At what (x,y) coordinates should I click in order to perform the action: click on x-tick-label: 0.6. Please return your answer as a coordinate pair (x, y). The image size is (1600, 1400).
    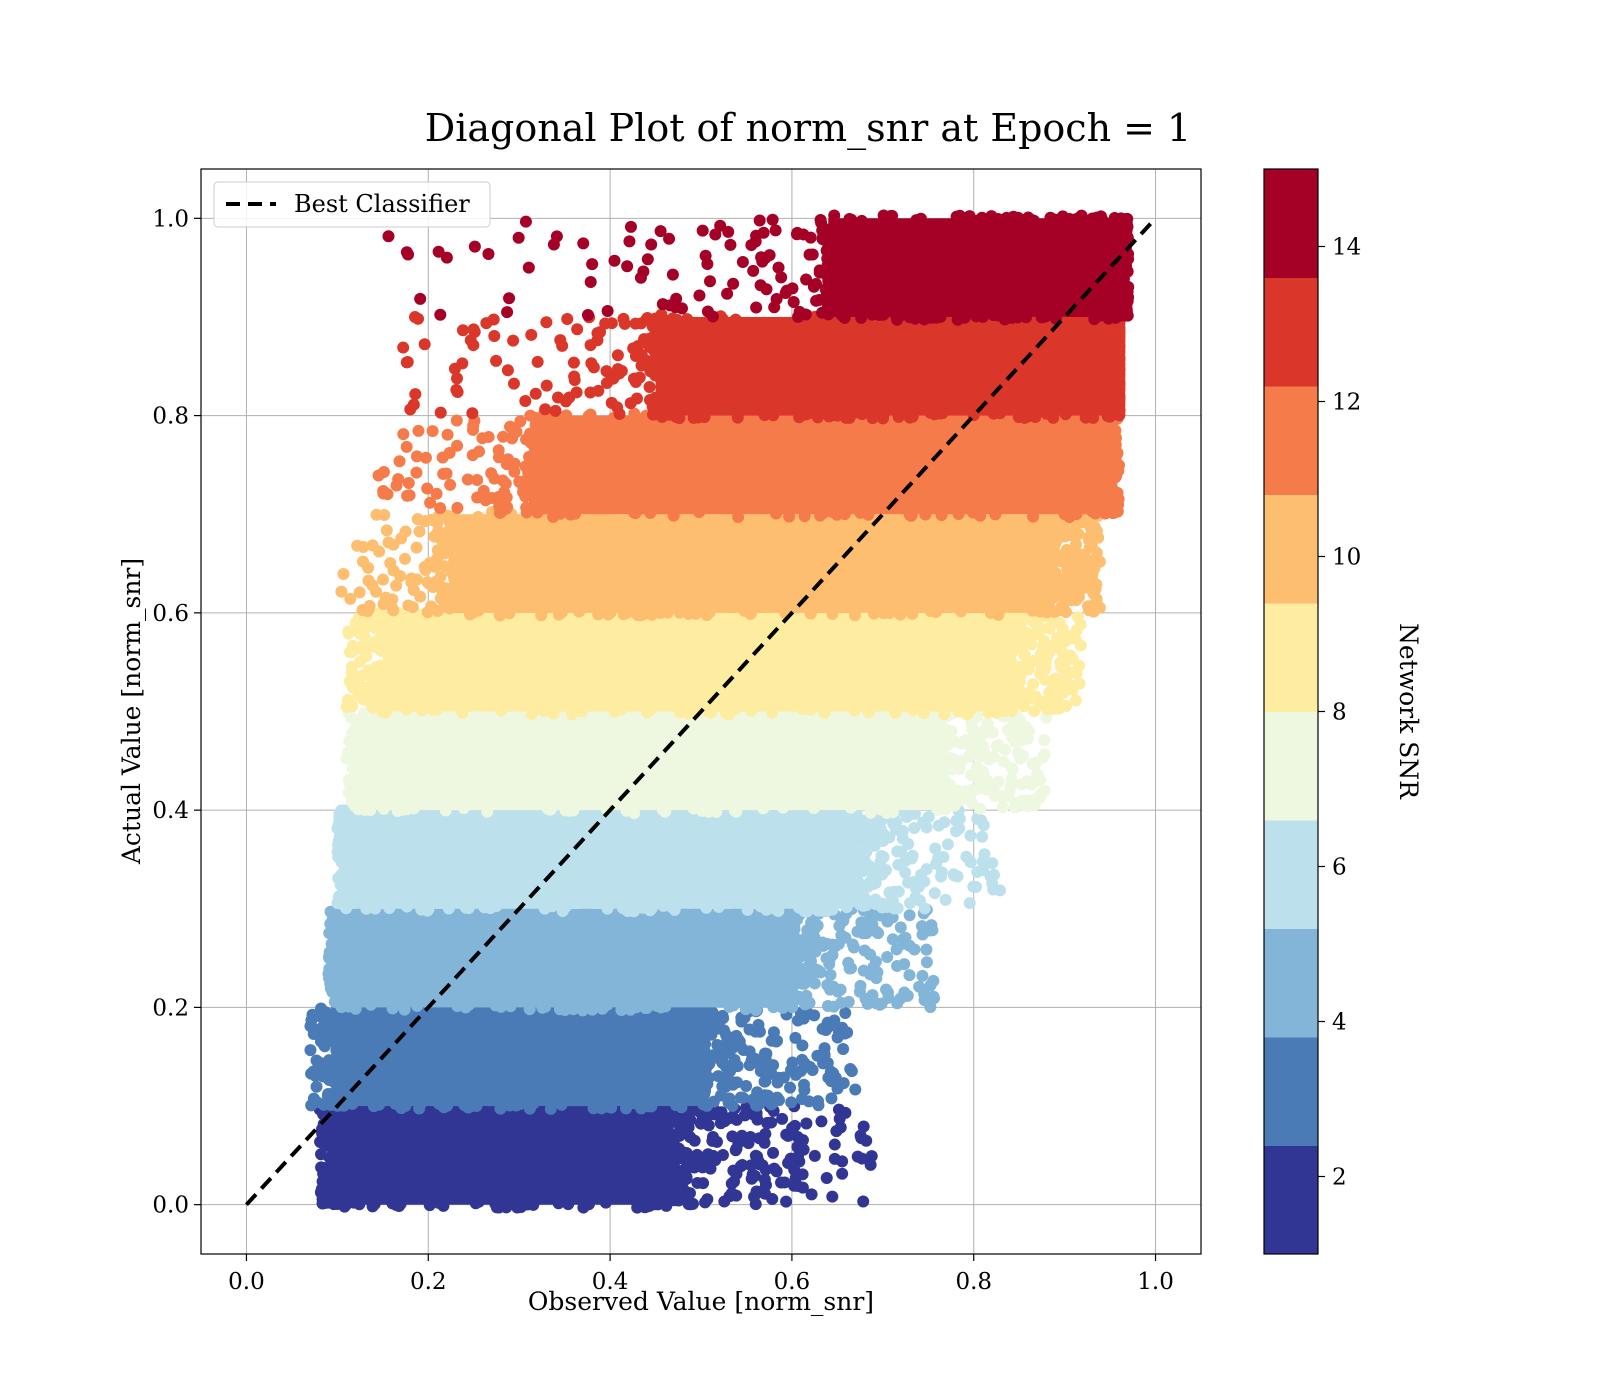
    Looking at the image, I should click on (792, 1282).